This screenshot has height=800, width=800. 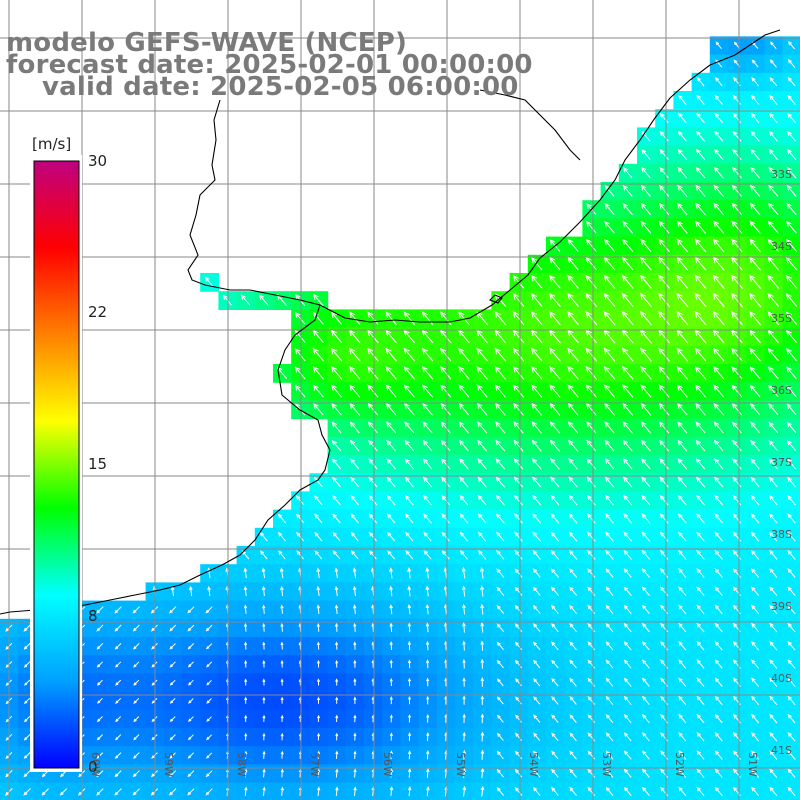 I want to click on longitude-label: 57W, so click(x=314, y=764).